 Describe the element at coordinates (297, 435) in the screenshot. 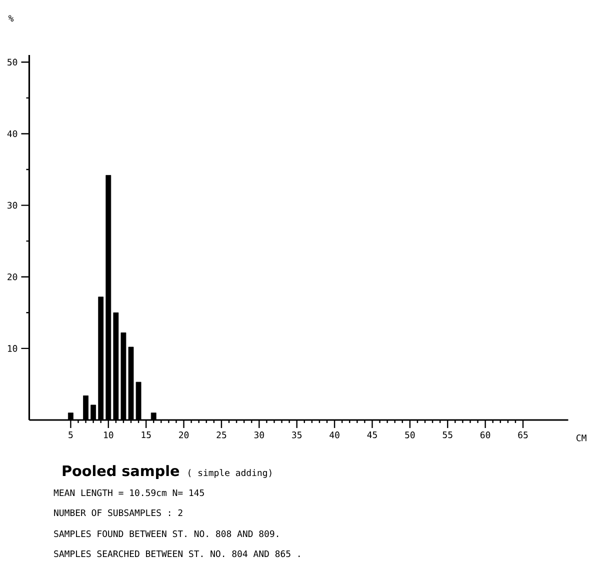

I see `x-tick-label: 35` at that location.